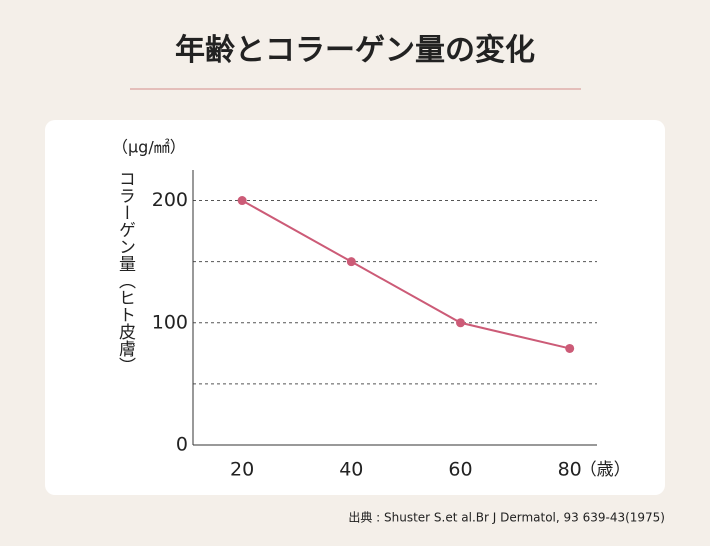 This screenshot has width=710, height=546. Describe the element at coordinates (460, 470) in the screenshot. I see `x-tick-label: 60` at that location.